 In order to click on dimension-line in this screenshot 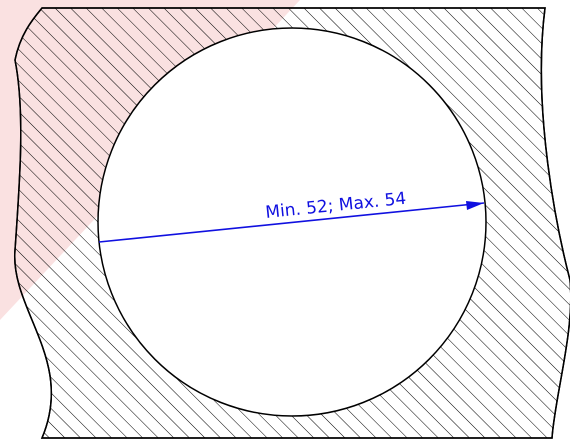, I will do `click(291, 222)`.